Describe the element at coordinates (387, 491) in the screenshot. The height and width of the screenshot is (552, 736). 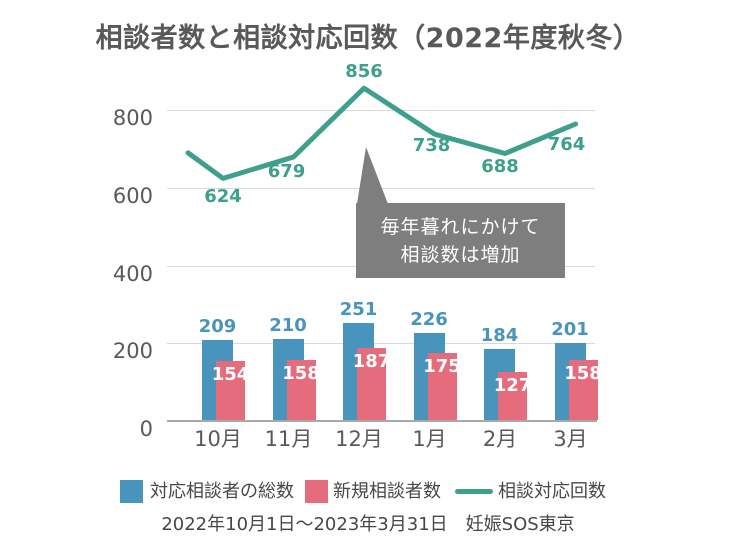
I see `legend-label-new-consultees: 新規相談者数` at that location.